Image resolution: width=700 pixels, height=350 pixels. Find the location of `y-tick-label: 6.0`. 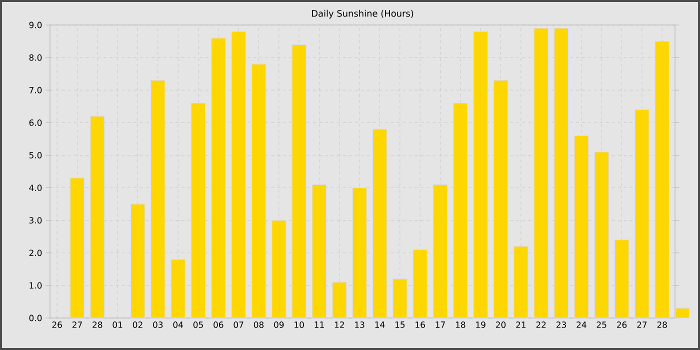

y-tick-label: 6.0 is located at coordinates (35, 122).